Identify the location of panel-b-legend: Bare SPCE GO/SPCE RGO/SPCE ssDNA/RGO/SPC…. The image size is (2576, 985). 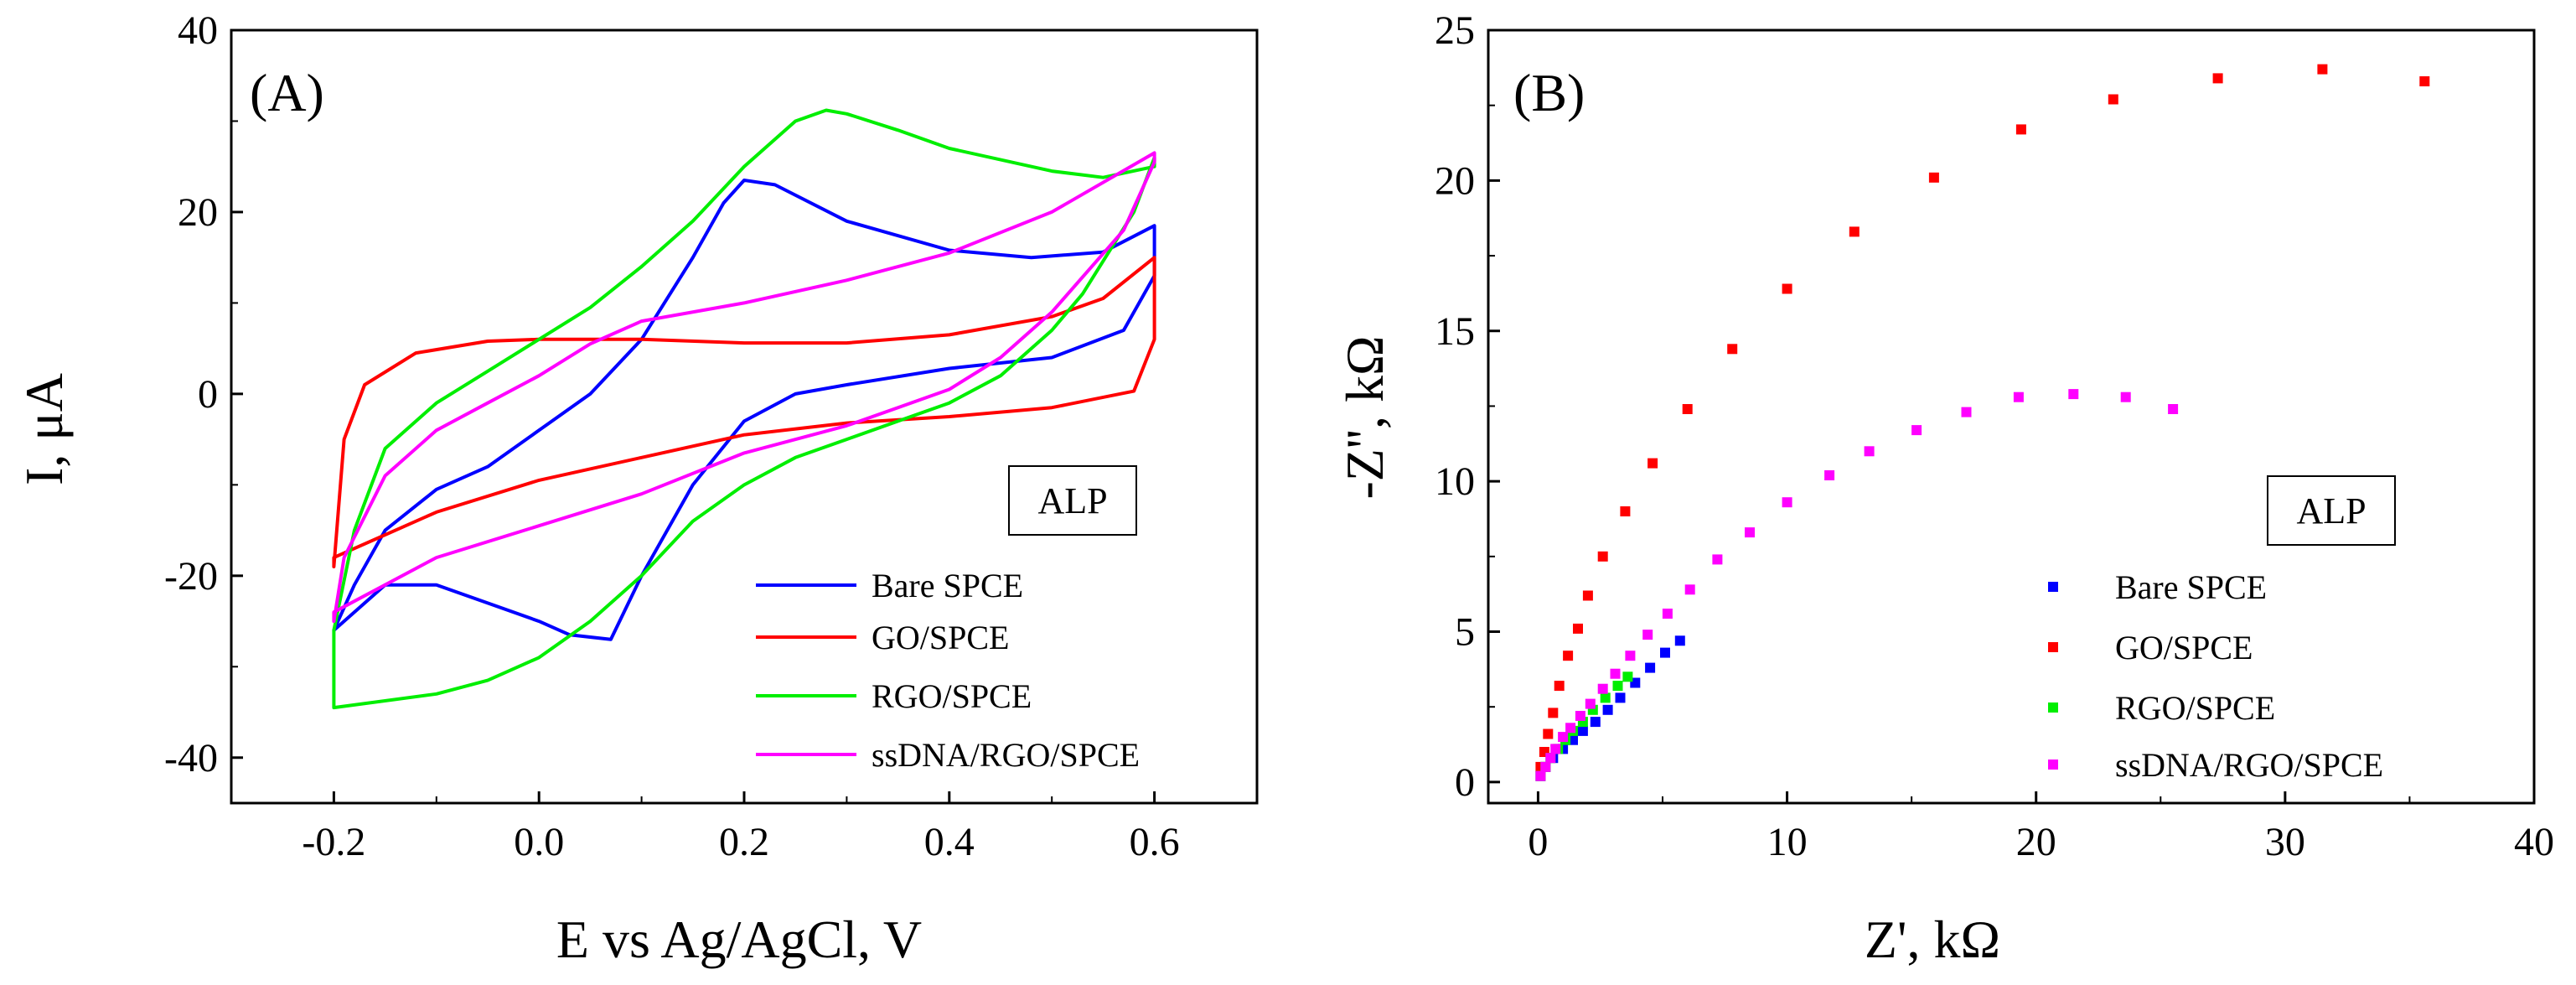
(2215, 676).